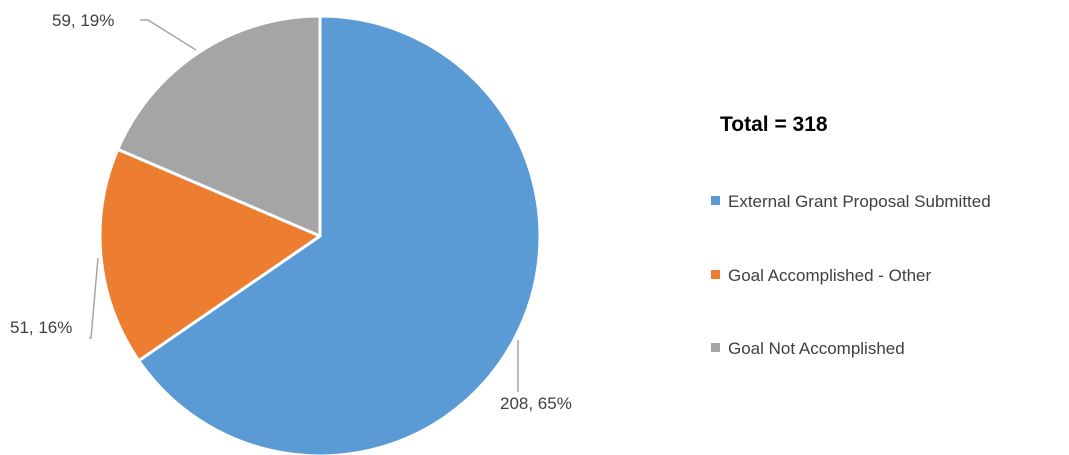  Describe the element at coordinates (774, 124) in the screenshot. I see `total-label: Total = 318` at that location.